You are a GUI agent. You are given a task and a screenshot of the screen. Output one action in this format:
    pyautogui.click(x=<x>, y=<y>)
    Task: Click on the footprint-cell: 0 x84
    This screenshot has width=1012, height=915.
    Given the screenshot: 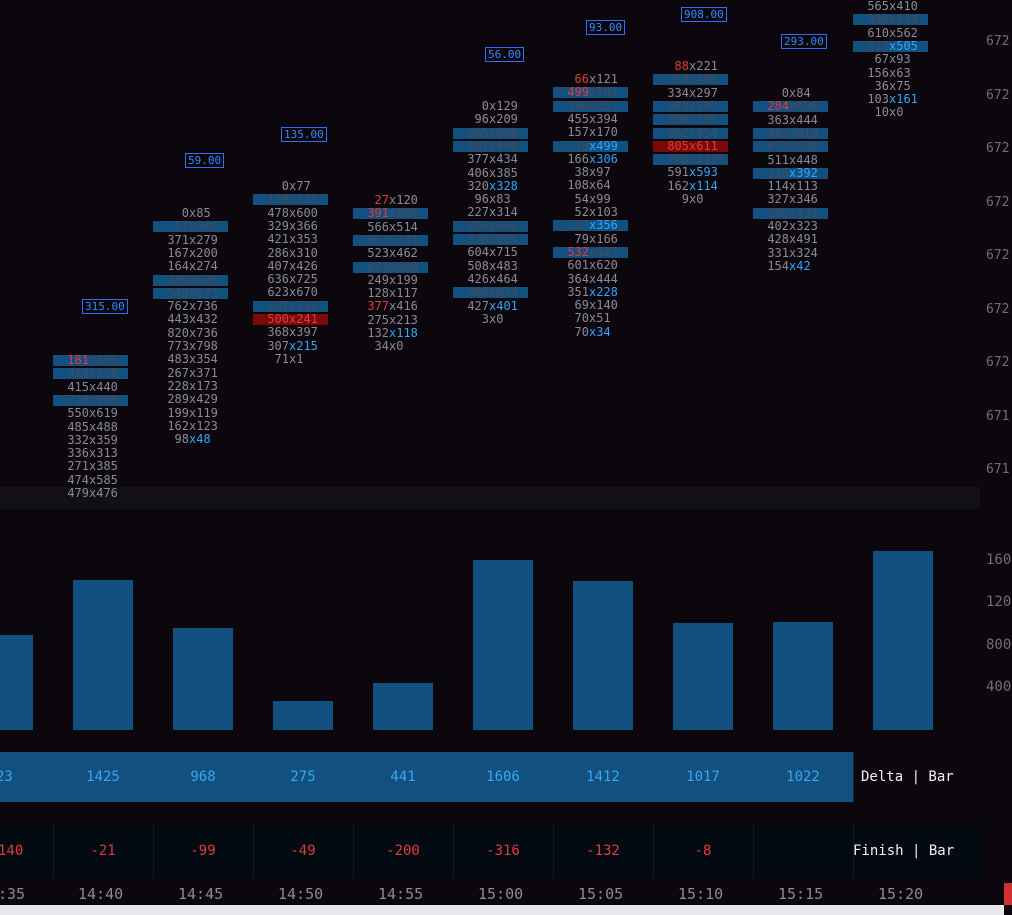 What is the action you would take?
    pyautogui.click(x=790, y=93)
    